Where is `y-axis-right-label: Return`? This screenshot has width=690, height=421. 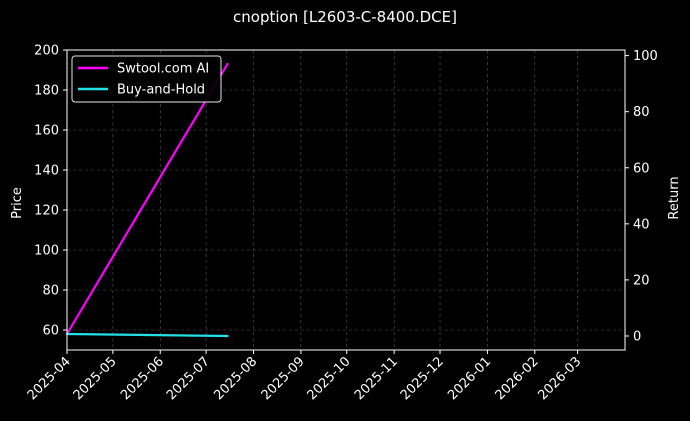
y-axis-right-label: Return is located at coordinates (674, 197).